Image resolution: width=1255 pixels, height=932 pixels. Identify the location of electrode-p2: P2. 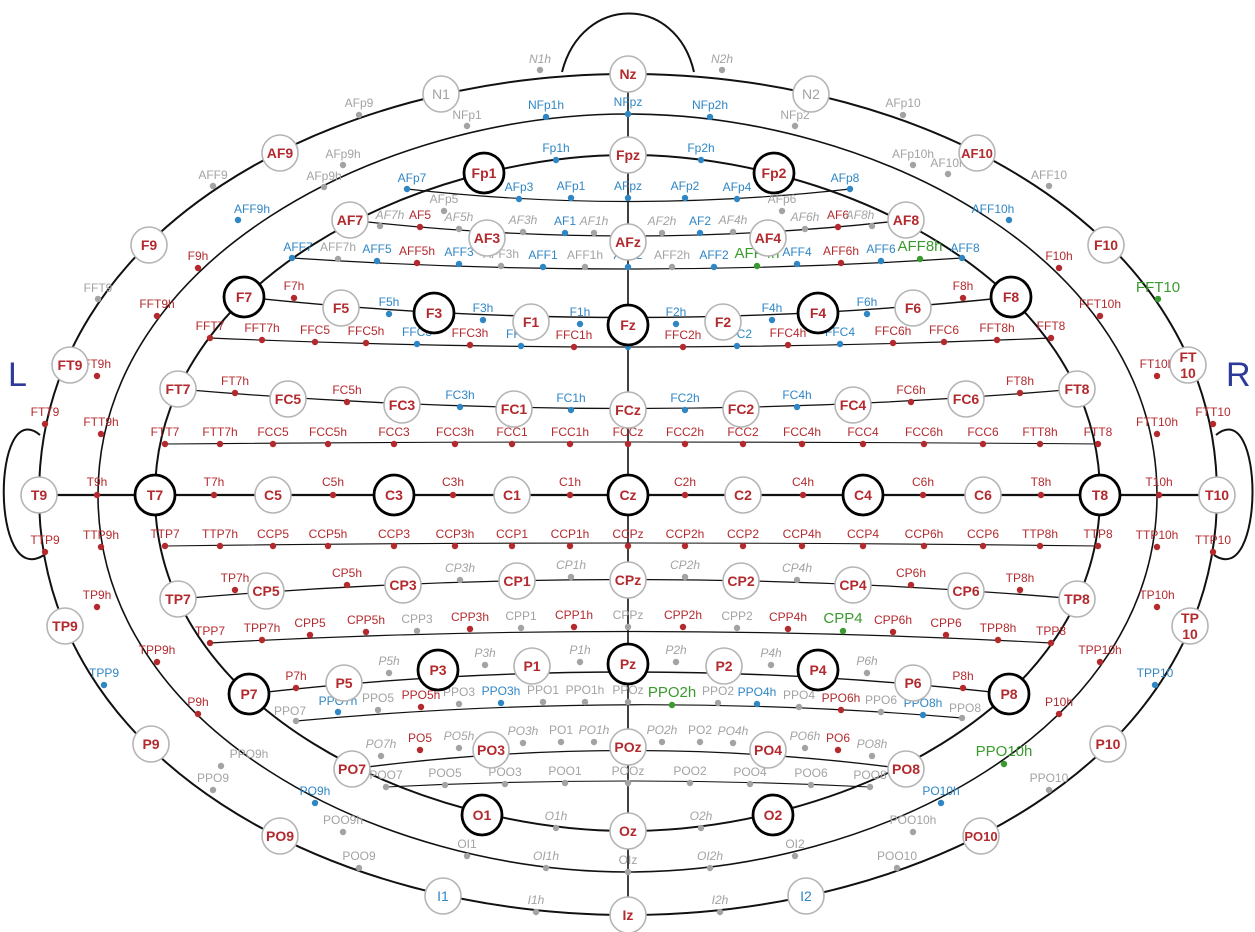
(724, 666).